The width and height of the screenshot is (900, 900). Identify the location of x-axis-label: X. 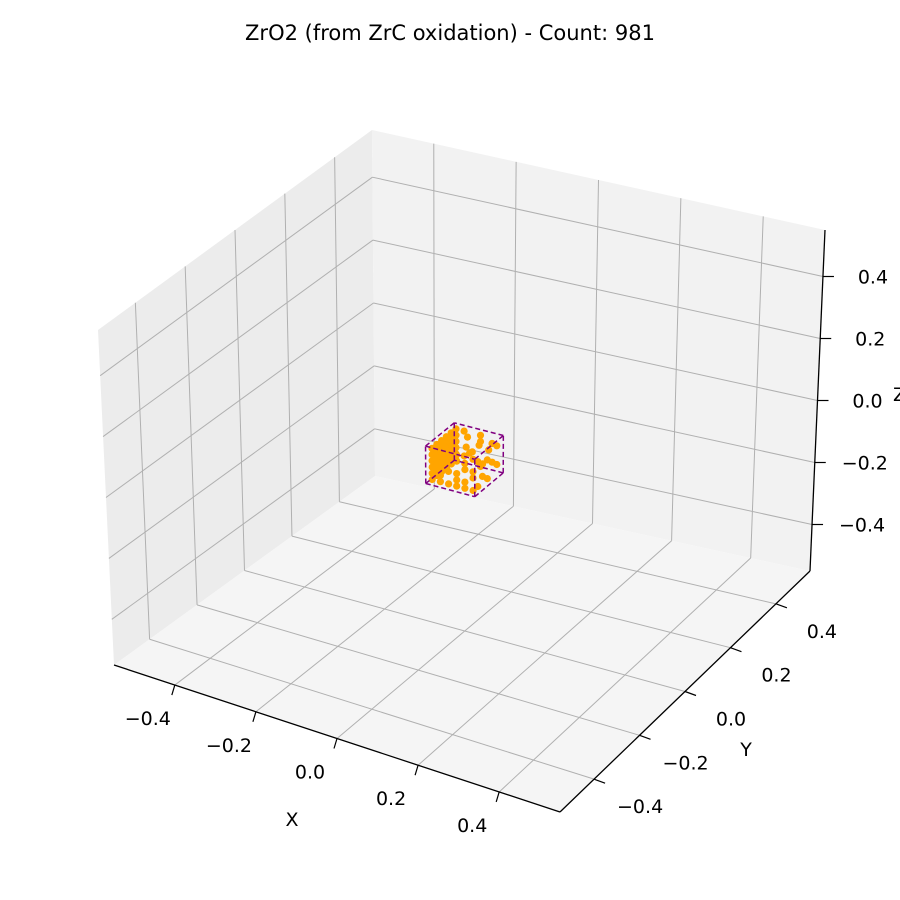
(291, 820).